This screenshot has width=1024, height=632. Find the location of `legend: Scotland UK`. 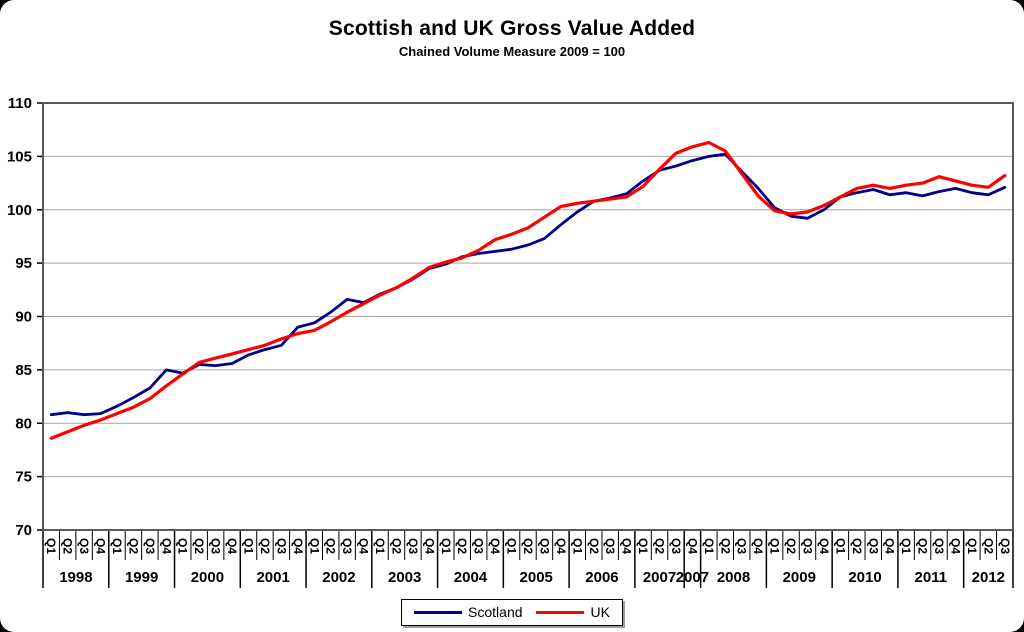

legend: Scotland UK is located at coordinates (512, 612).